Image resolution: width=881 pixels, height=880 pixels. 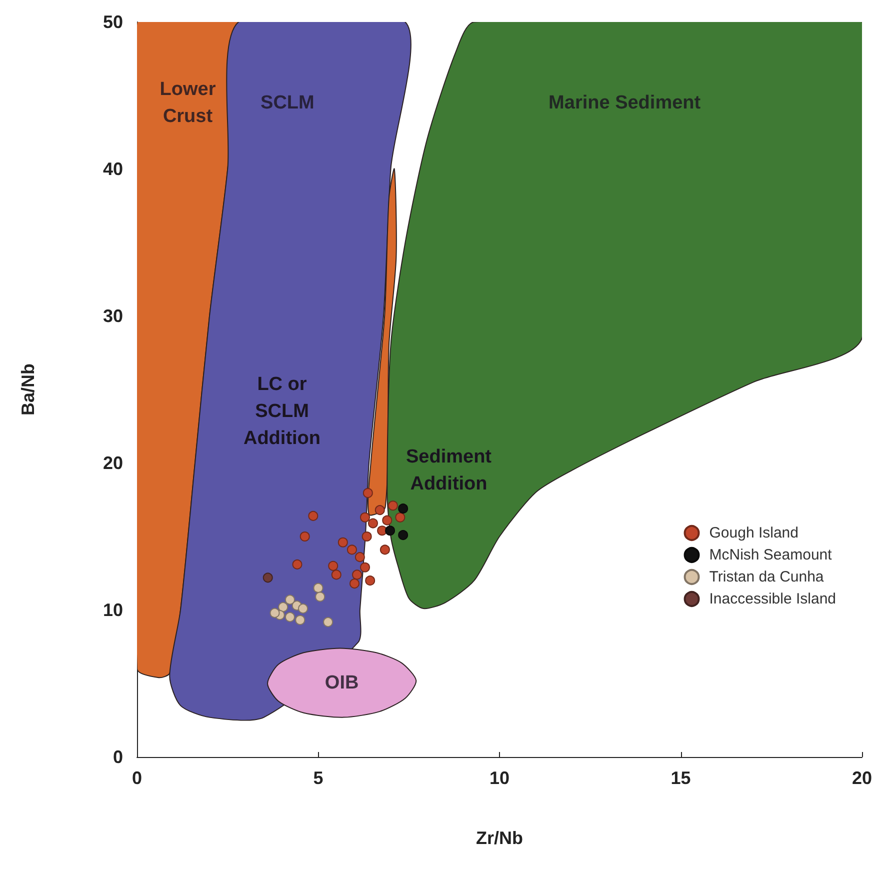 What do you see at coordinates (862, 778) in the screenshot?
I see `x-tick-label: 20` at bounding box center [862, 778].